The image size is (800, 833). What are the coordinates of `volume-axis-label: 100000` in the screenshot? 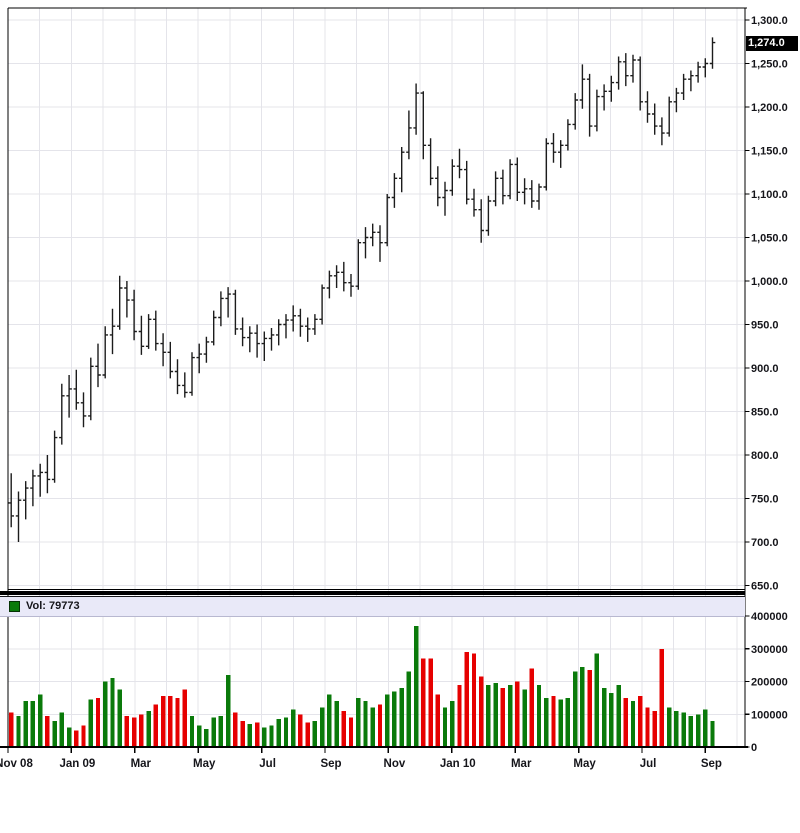 It's located at (769, 715).